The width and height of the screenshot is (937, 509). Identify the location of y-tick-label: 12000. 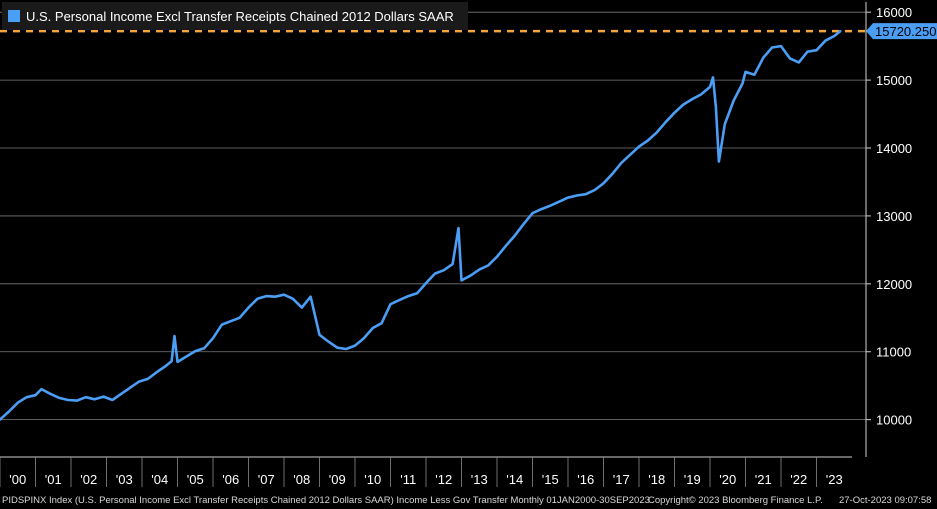
(894, 284).